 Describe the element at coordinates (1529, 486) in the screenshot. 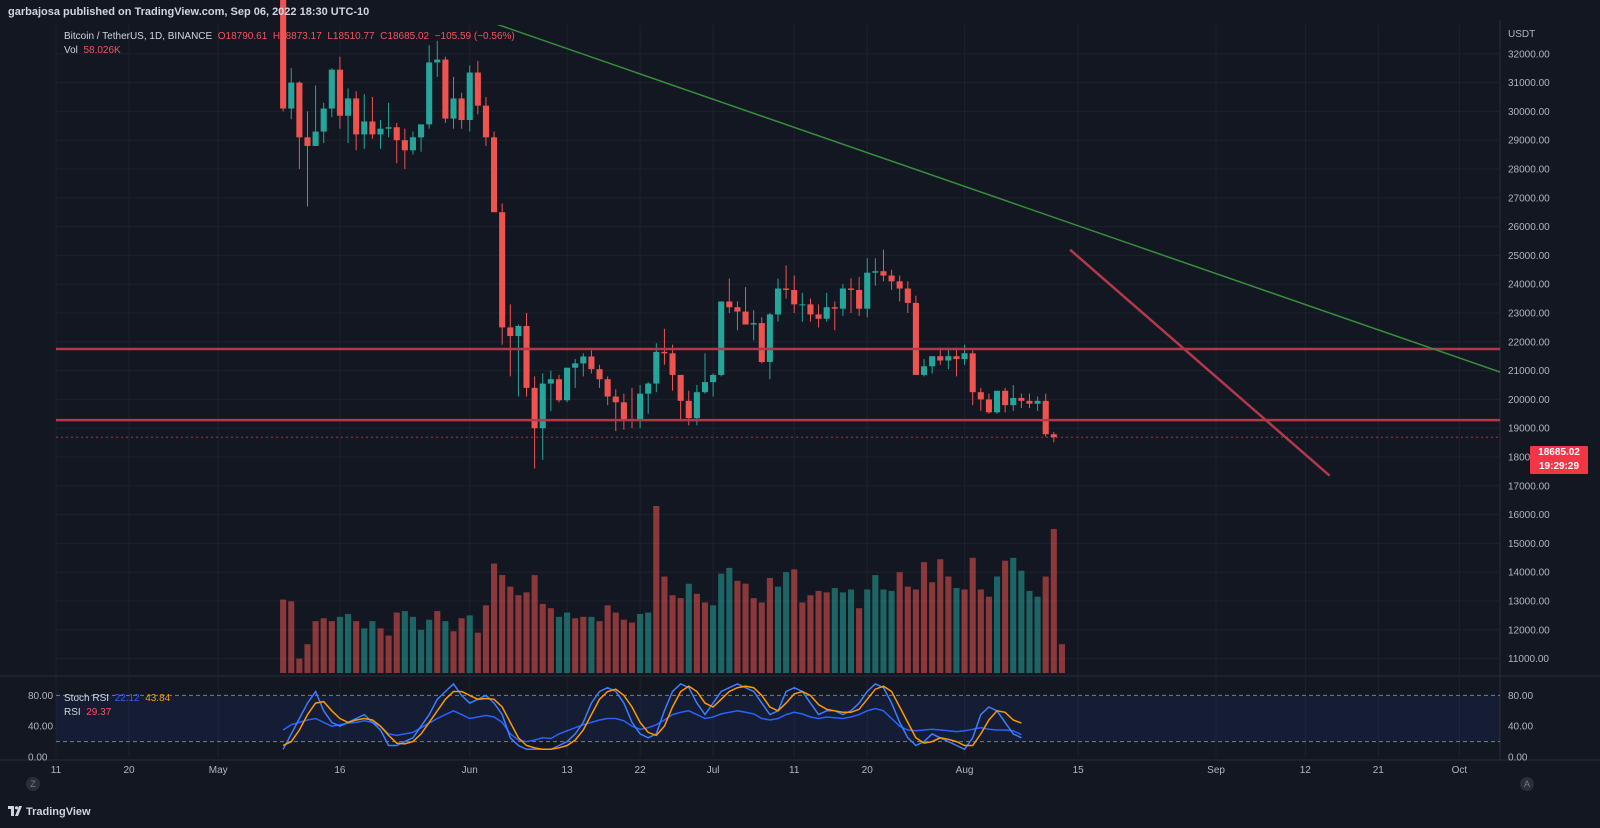

I see `price-tick-label: 17000.00` at that location.